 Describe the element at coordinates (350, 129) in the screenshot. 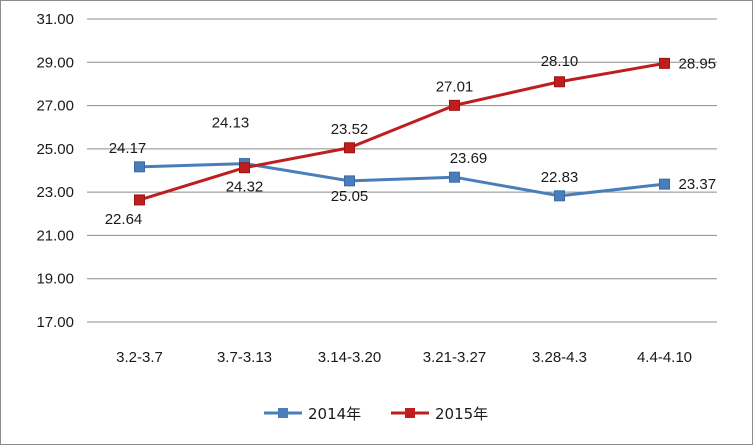

I see `data-label: 23.52` at that location.